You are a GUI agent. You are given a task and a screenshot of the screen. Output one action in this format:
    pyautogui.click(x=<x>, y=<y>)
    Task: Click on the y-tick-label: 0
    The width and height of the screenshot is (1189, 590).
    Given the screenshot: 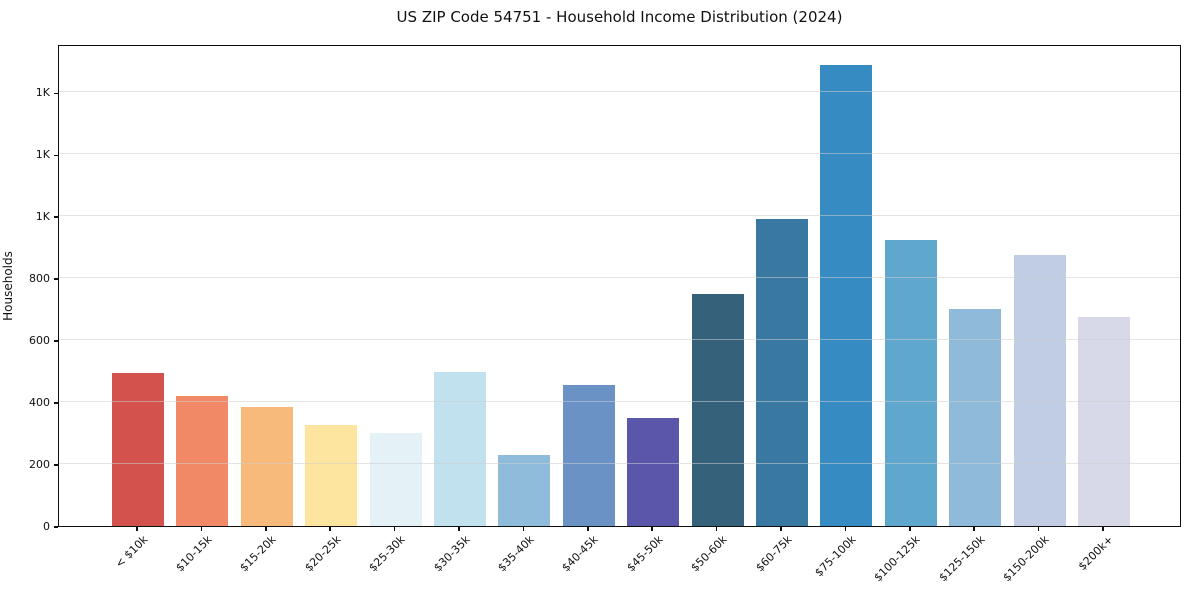 What is the action you would take?
    pyautogui.click(x=46, y=526)
    